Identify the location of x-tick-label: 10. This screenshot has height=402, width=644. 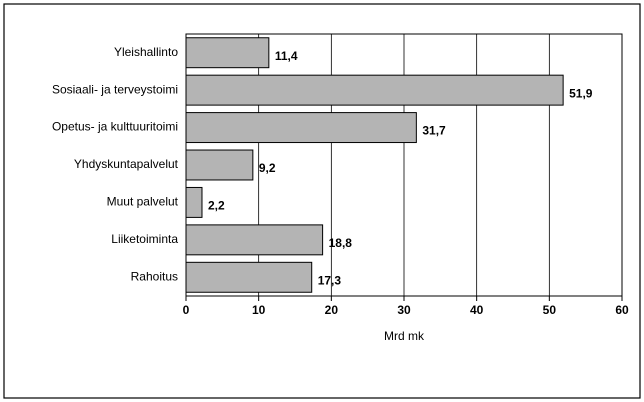
(259, 310).